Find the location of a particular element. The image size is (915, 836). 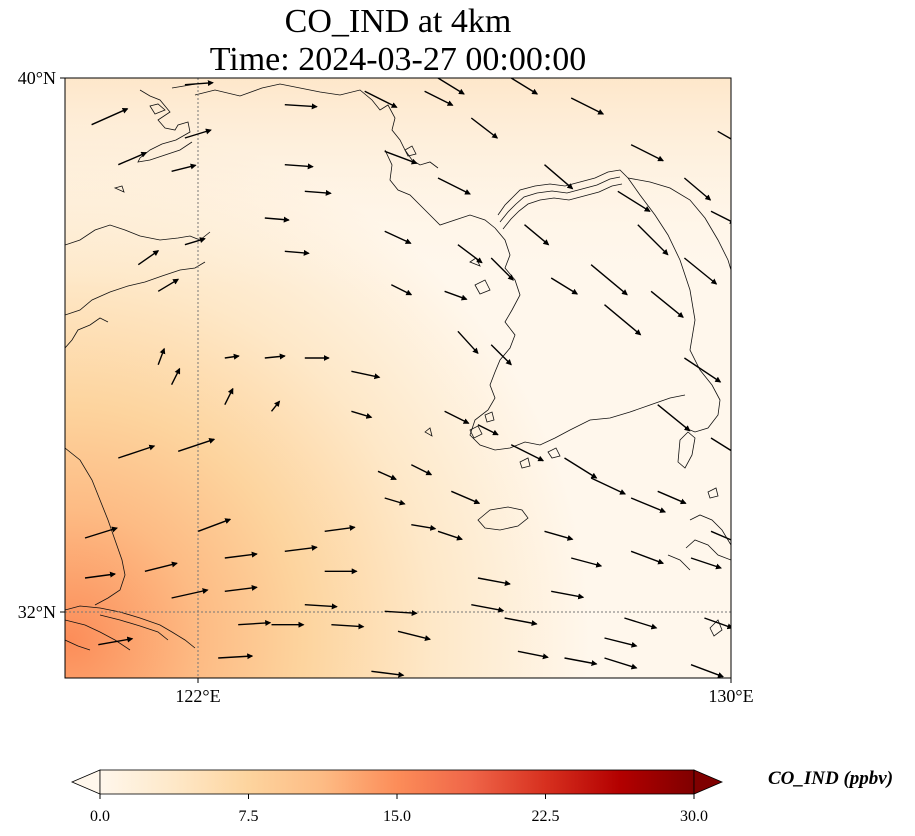

colorbar: 0.0 7.5 15.0 22.5 30.0 is located at coordinates (397, 797).